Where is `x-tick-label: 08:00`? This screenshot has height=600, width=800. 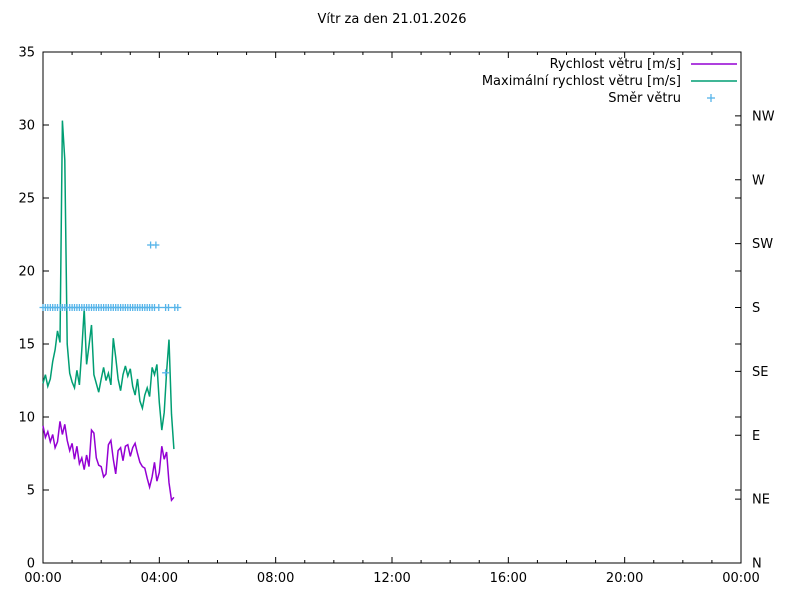 x-tick-label: 08:00 is located at coordinates (275, 578).